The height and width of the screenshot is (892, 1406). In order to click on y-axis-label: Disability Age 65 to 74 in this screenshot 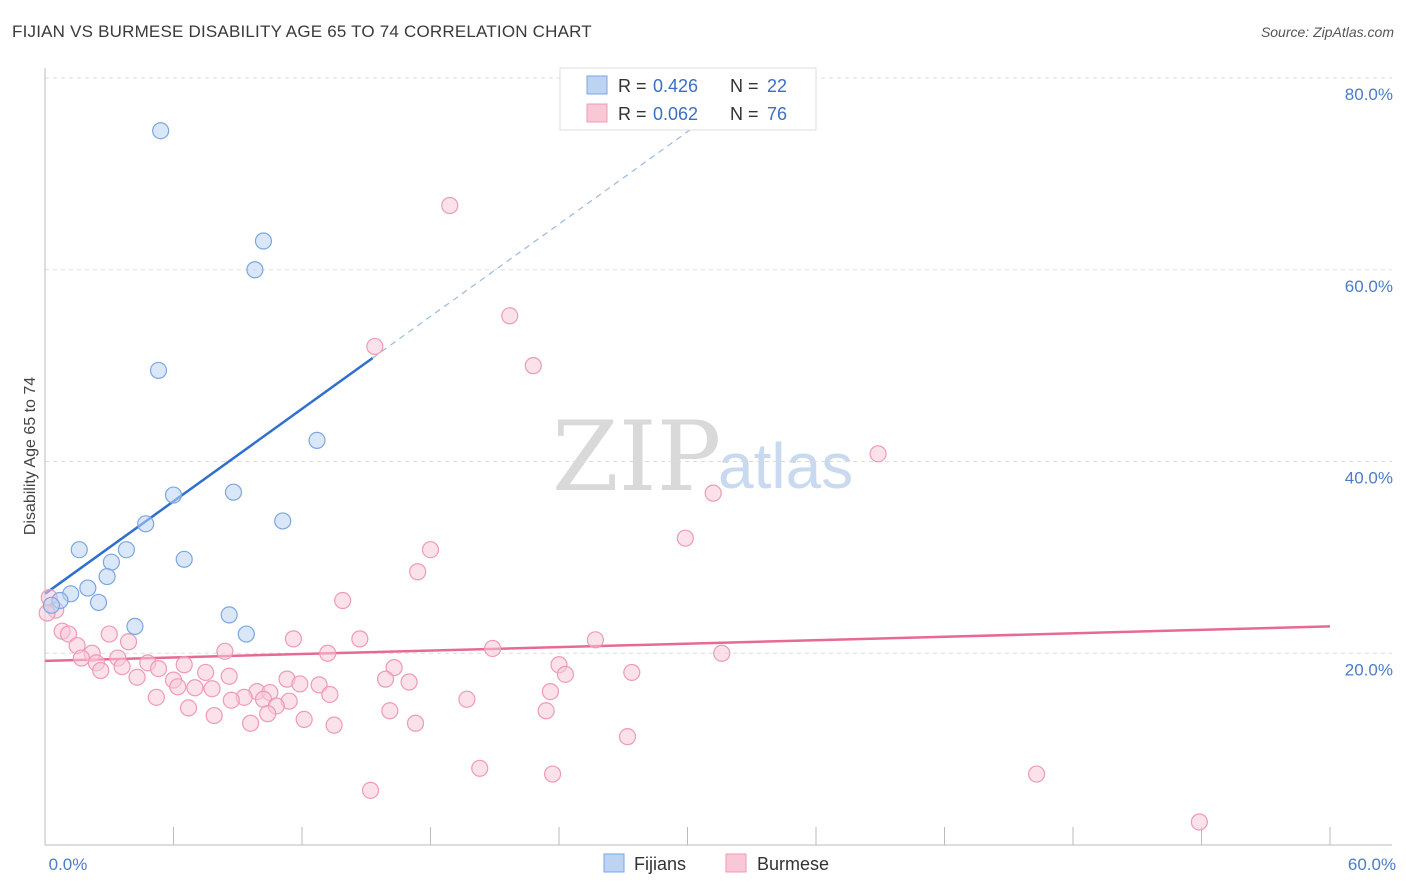, I will do `click(30, 456)`.